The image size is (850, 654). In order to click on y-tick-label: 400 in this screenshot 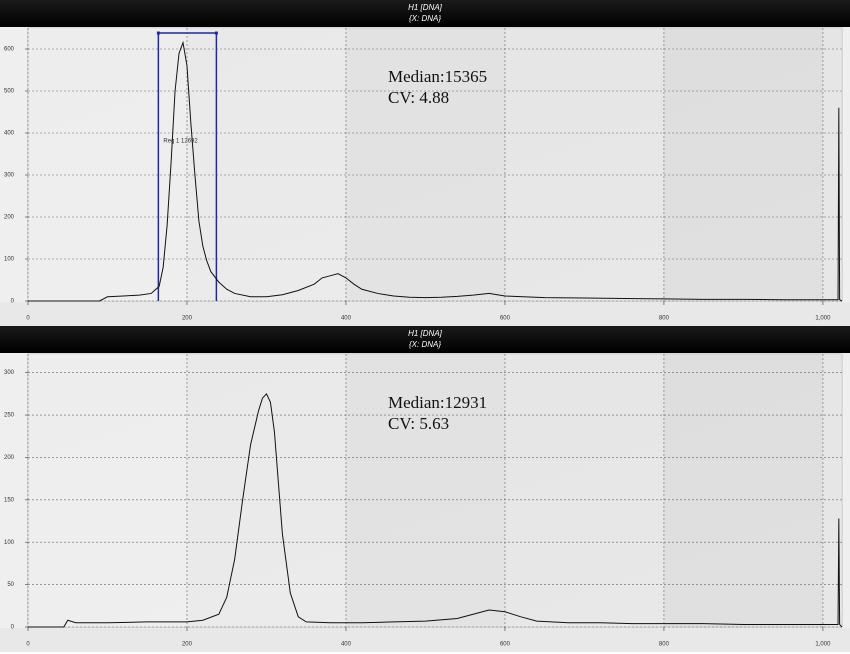, I will do `click(9, 134)`.